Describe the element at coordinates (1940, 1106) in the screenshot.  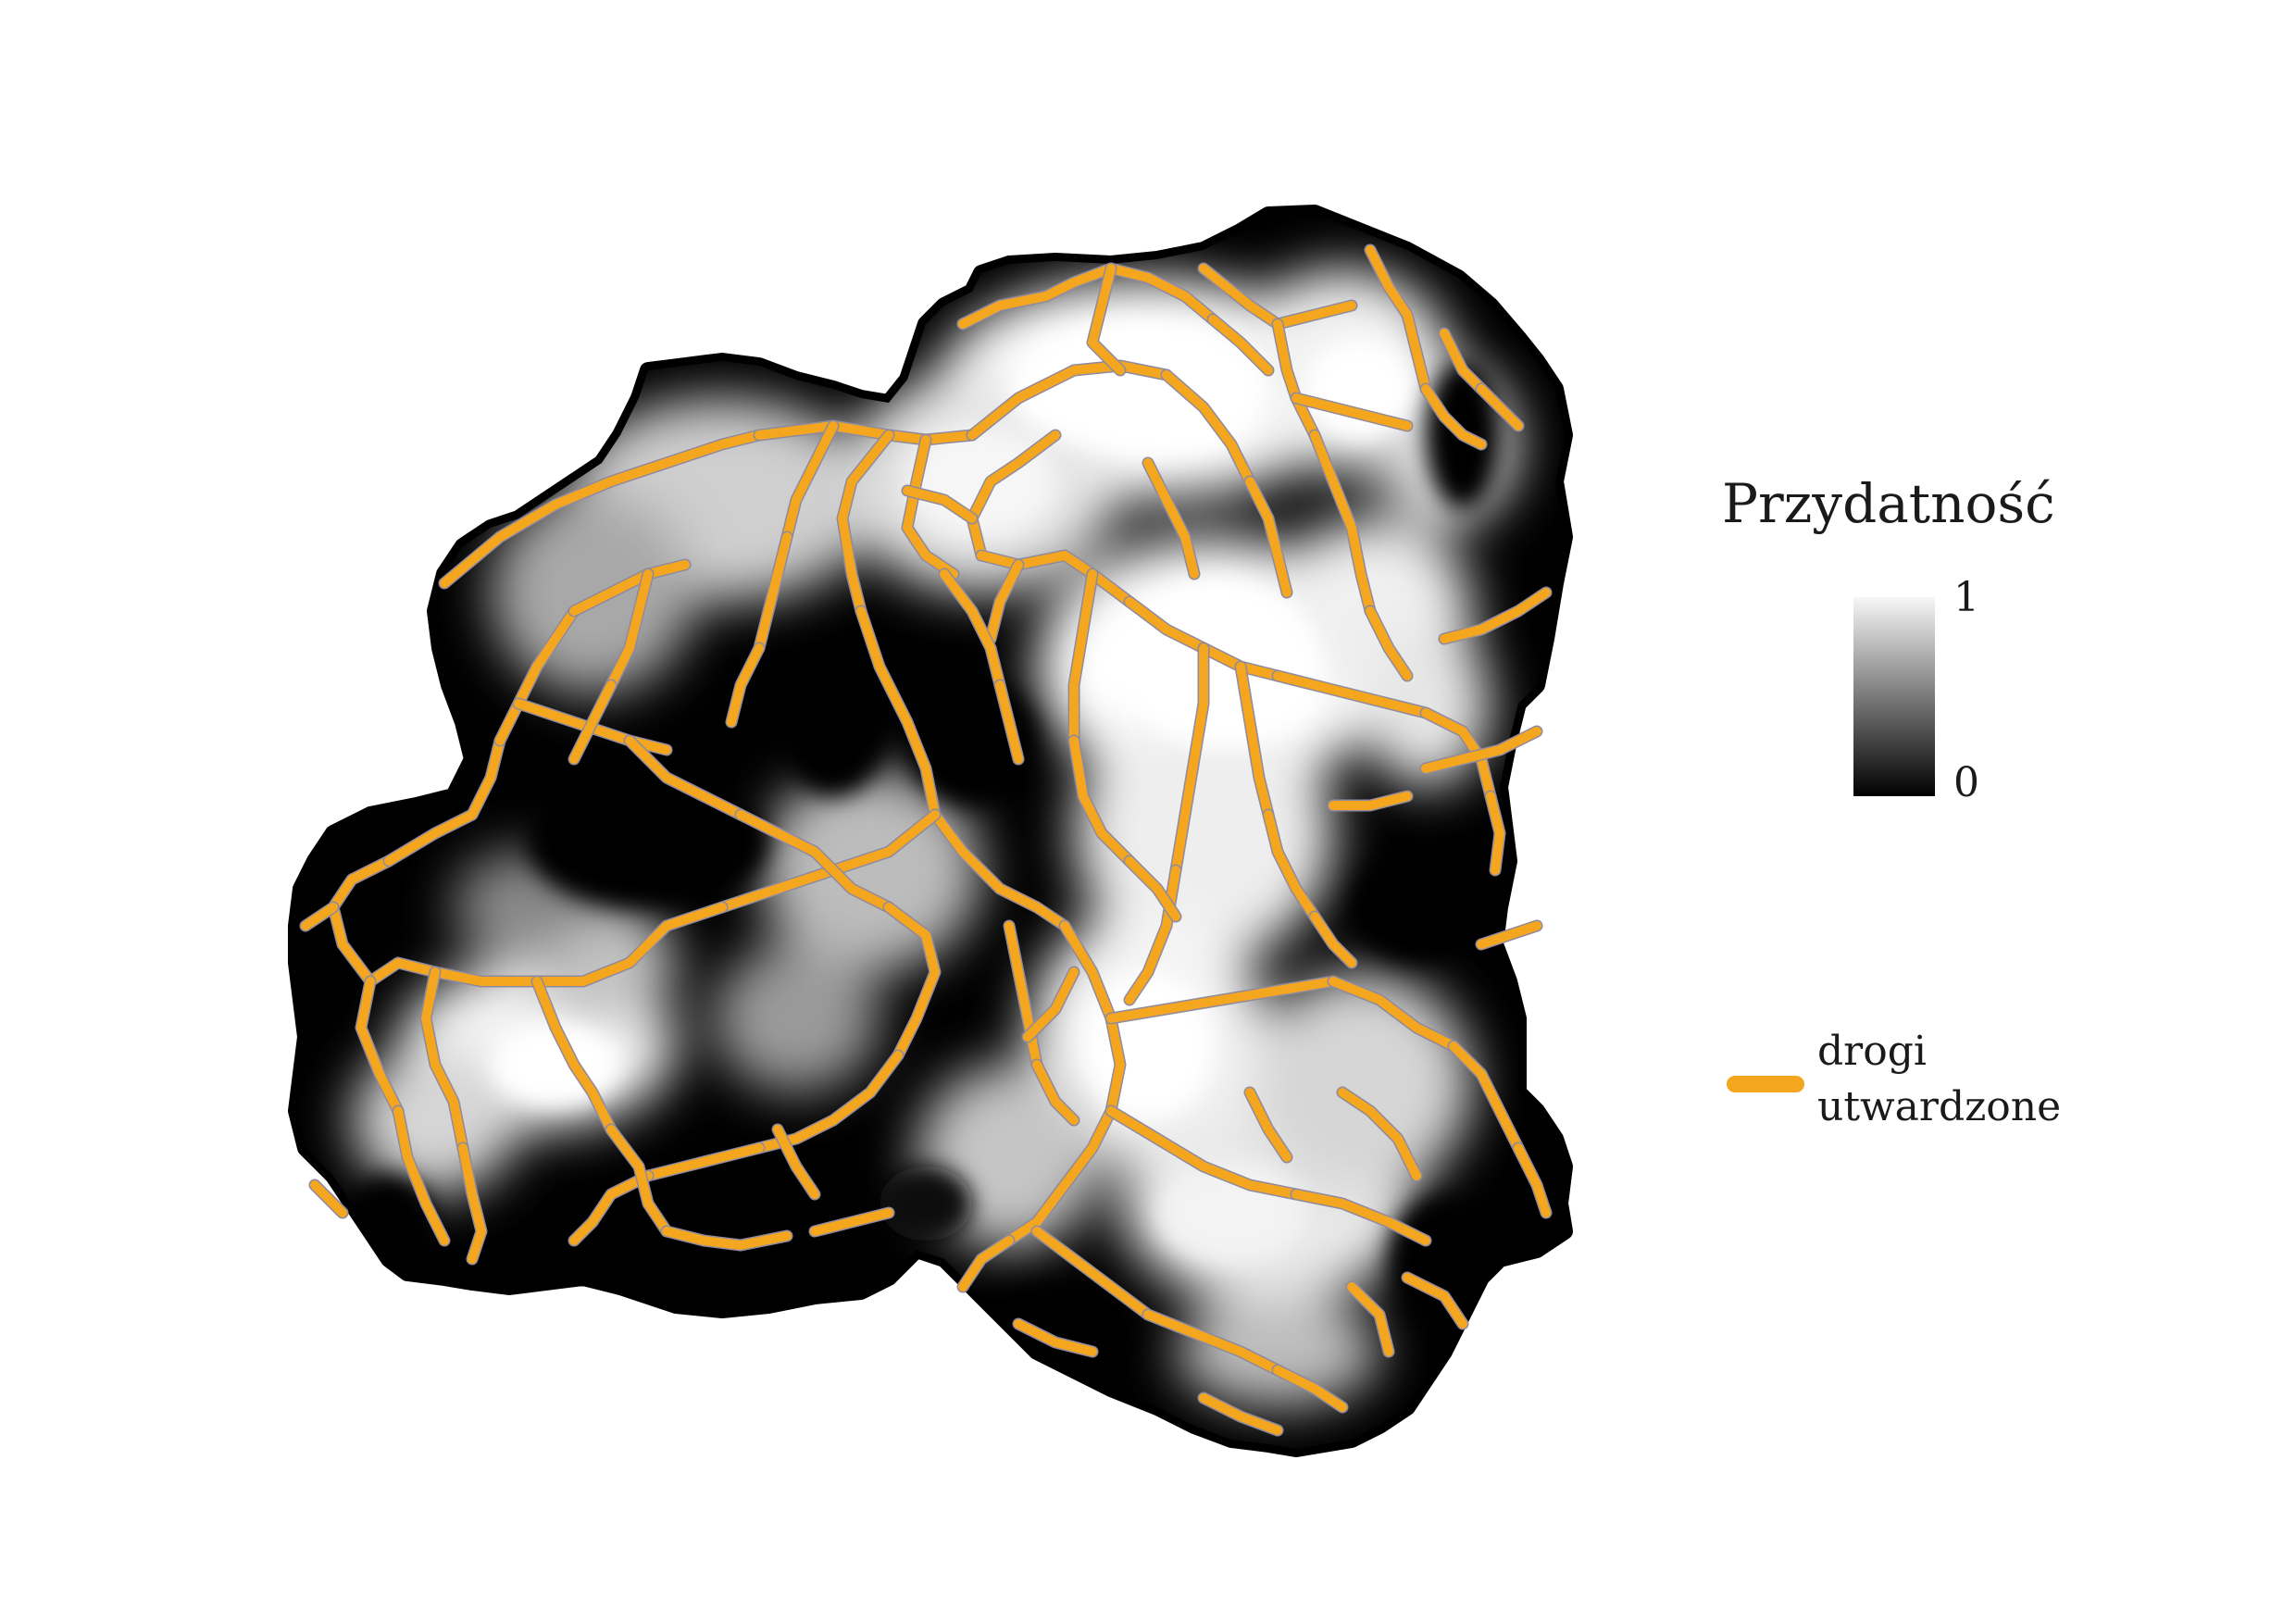
I see `roads-legend-label-line2: utwardzone` at that location.